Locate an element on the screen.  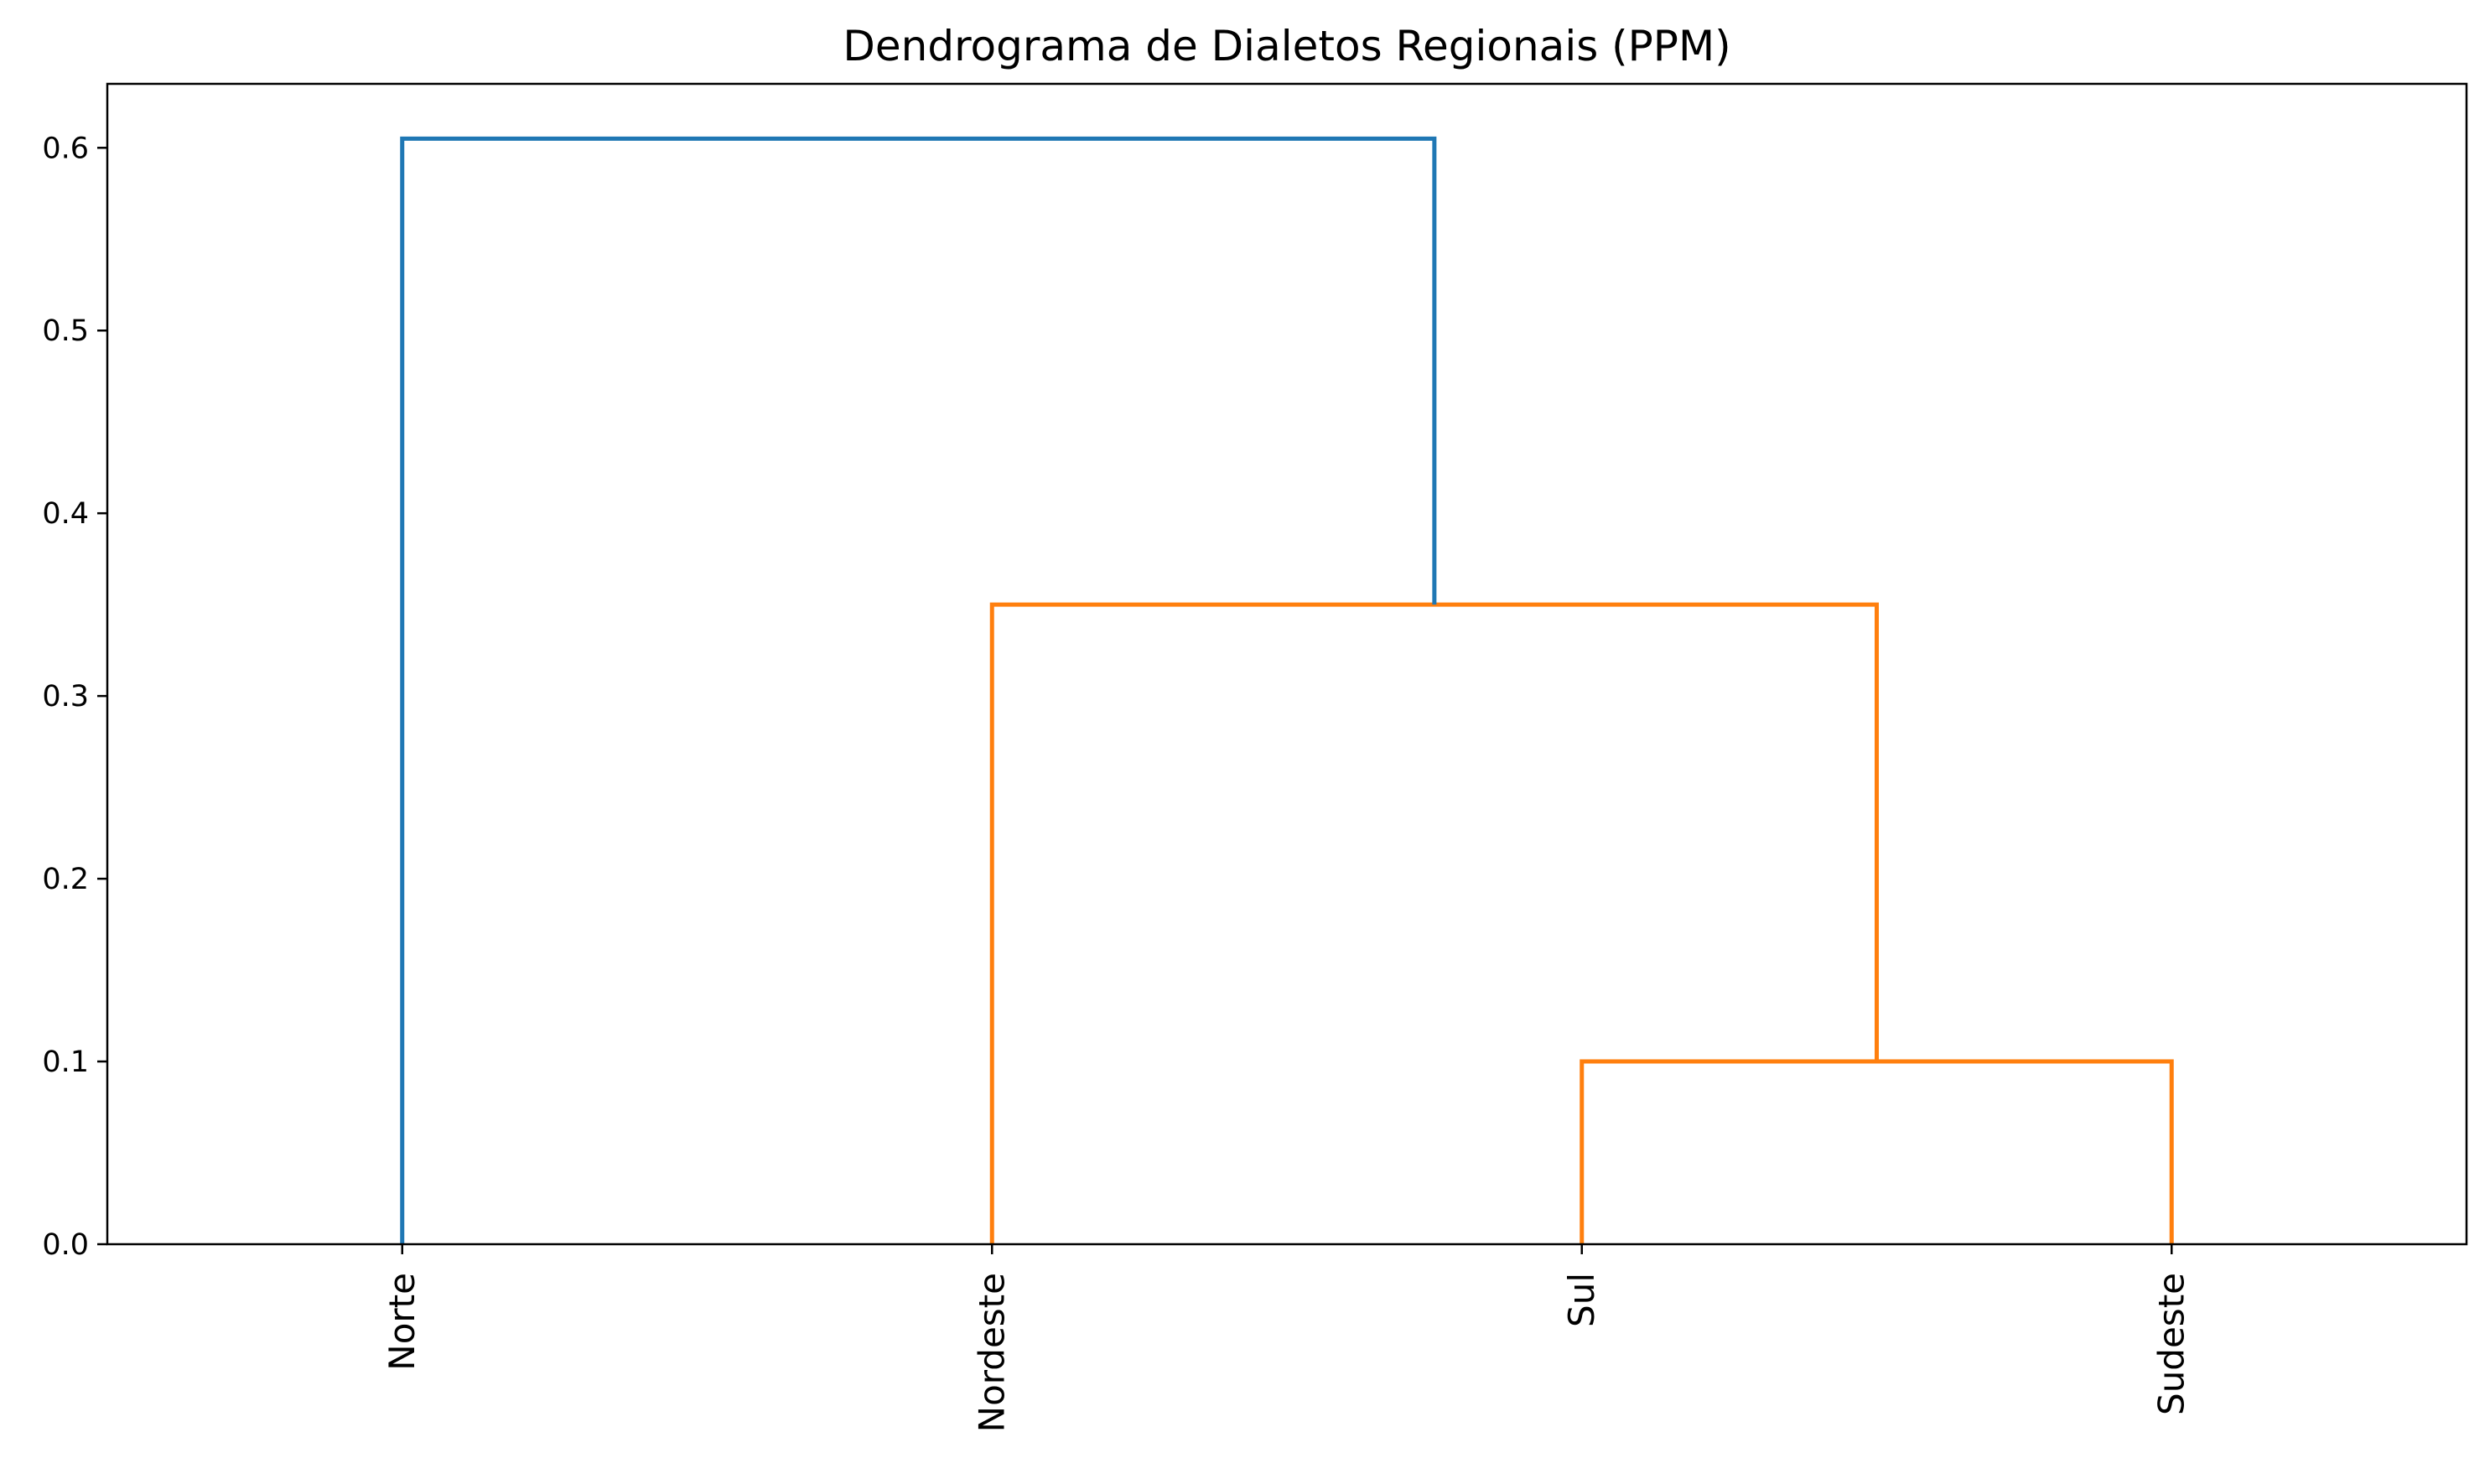
y-tick-label: 0.1 is located at coordinates (65, 1062).